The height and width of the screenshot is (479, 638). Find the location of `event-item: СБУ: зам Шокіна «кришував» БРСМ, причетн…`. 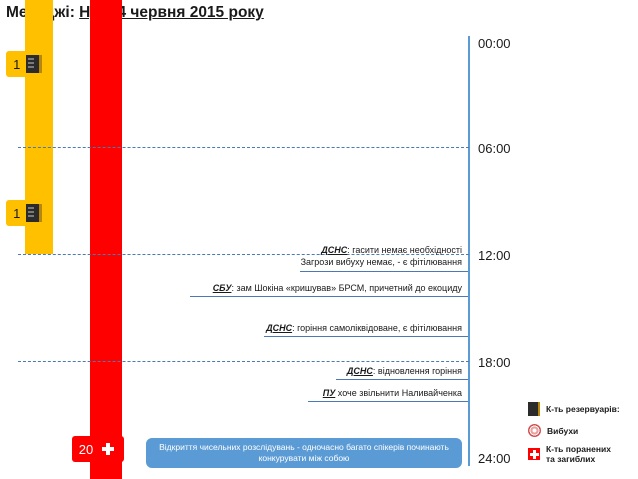

event-item: СБУ: зам Шокіна «кришував» БРСМ, причетн… is located at coordinates (337, 288).